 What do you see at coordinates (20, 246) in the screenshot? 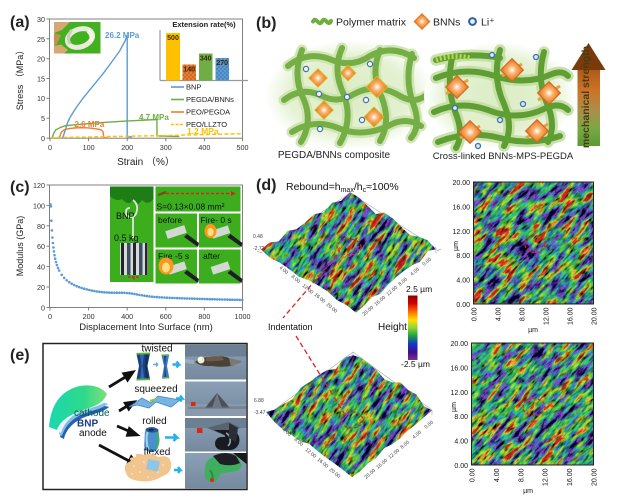
I see `svg-text: Modulus (GPa)` at bounding box center [20, 246].